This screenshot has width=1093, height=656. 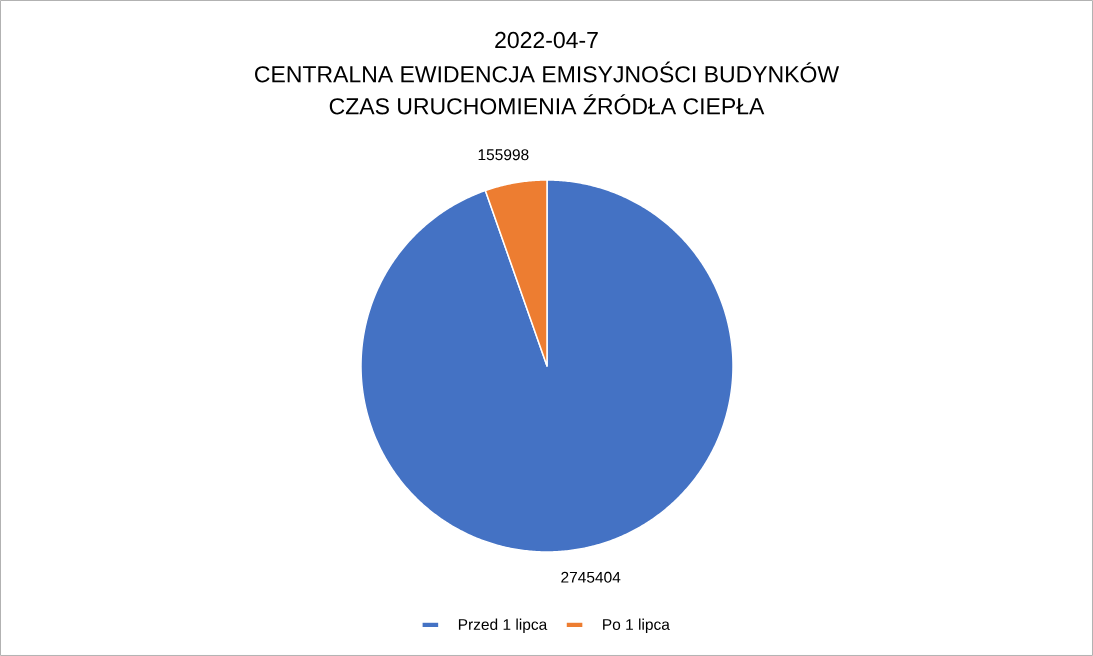 What do you see at coordinates (546, 40) in the screenshot?
I see `chart-title: 2022-04-7` at bounding box center [546, 40].